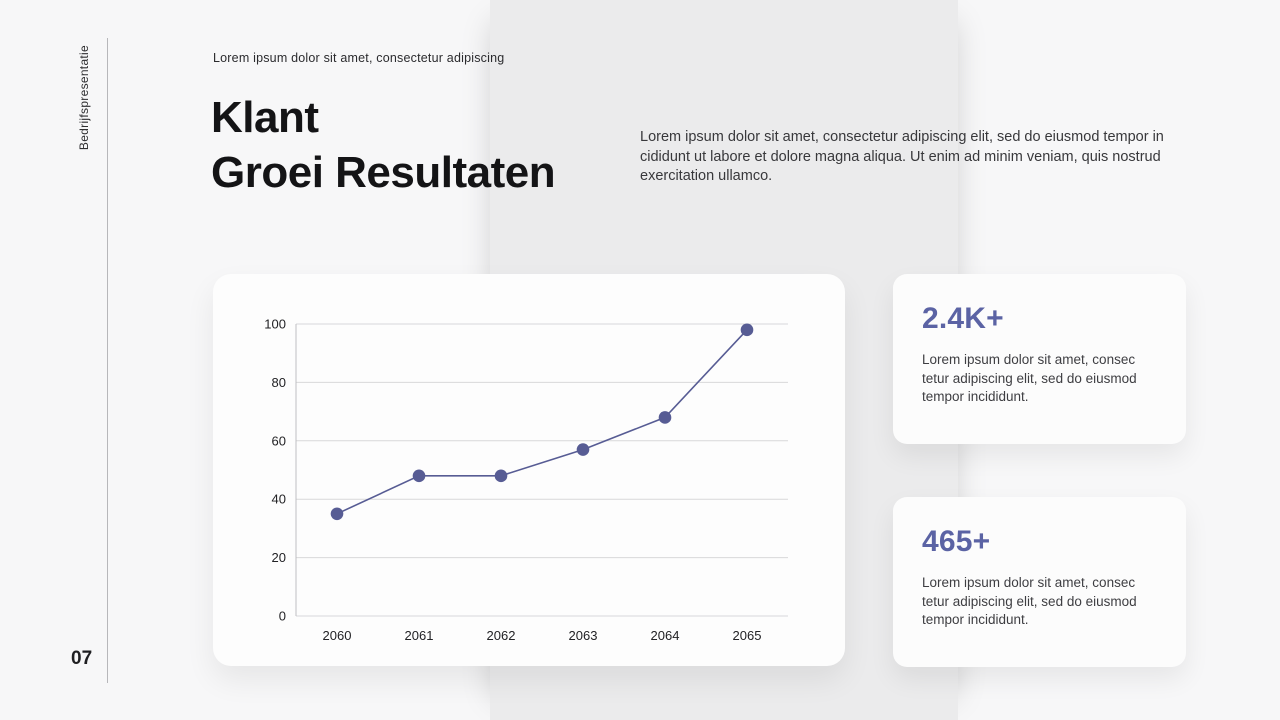  What do you see at coordinates (84, 98) in the screenshot?
I see `vertical-label: Bedrijfspresentatie` at bounding box center [84, 98].